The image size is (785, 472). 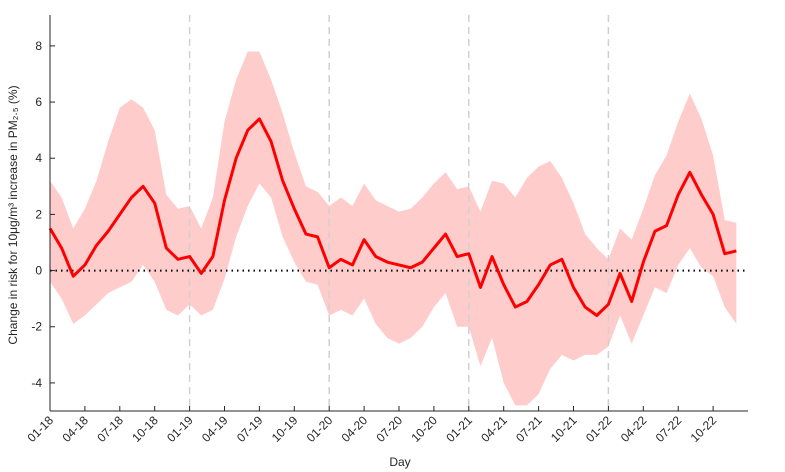 I want to click on y-tick-label: -4, so click(x=36, y=383).